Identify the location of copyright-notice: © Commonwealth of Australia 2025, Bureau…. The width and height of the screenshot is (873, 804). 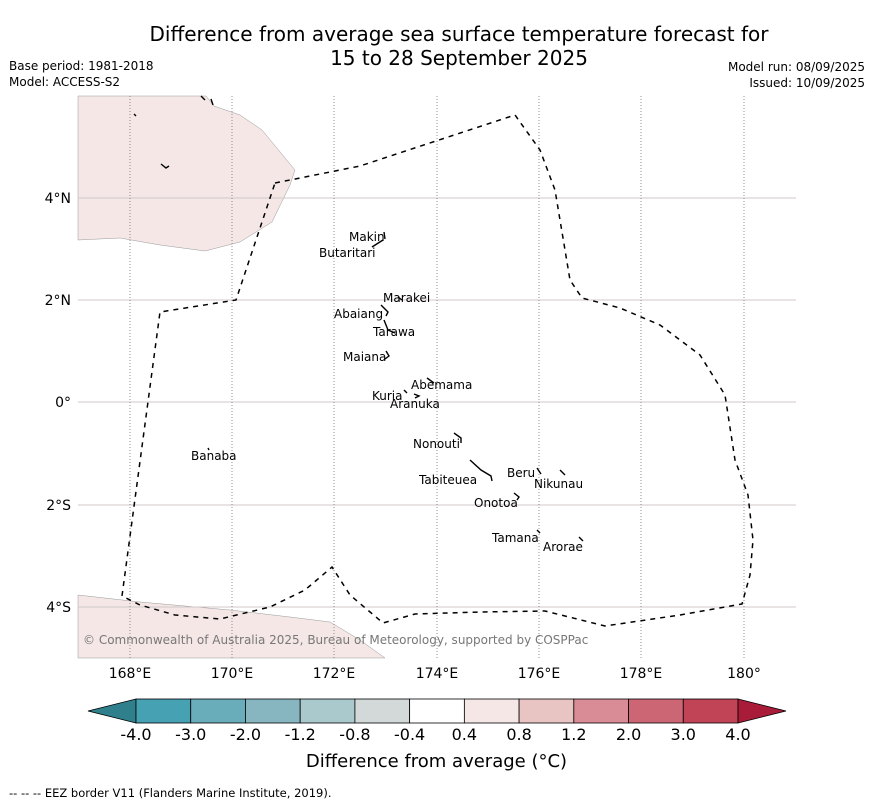
(335, 640).